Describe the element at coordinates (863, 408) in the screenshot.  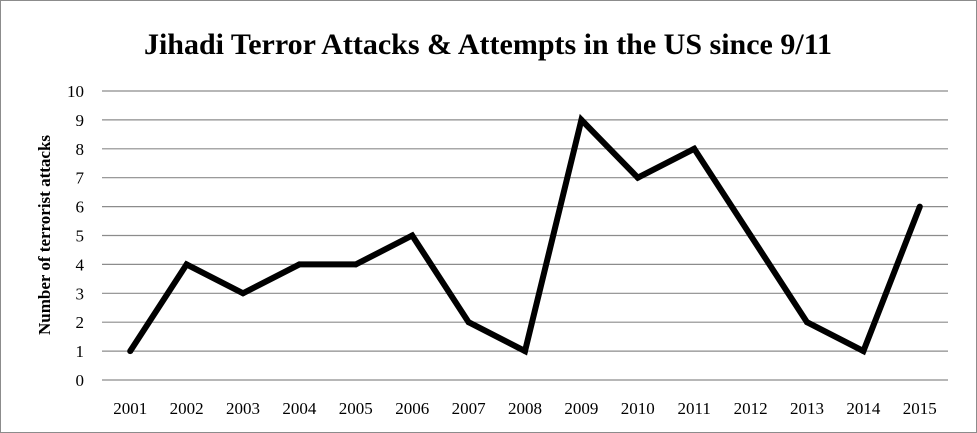
I see `x-tick-label: 2014` at that location.